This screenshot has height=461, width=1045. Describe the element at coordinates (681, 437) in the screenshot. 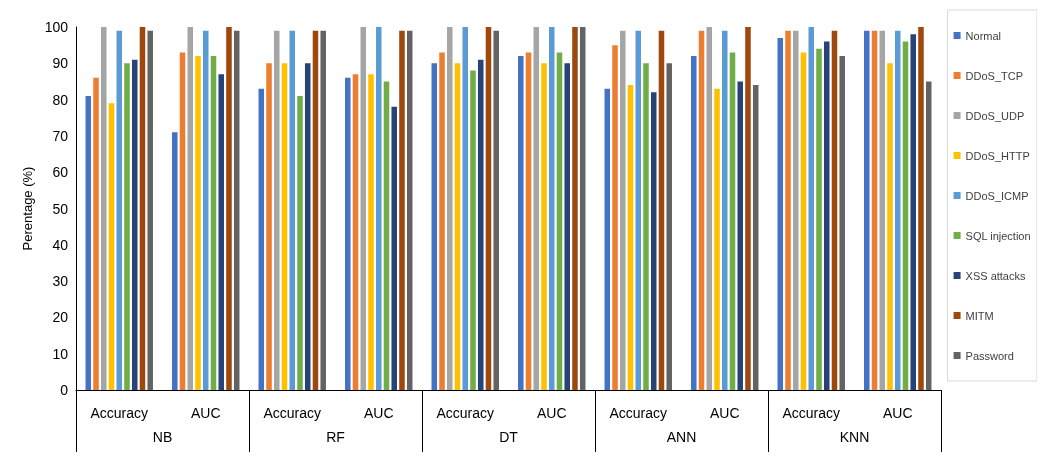

I see `text: ANN` at that location.